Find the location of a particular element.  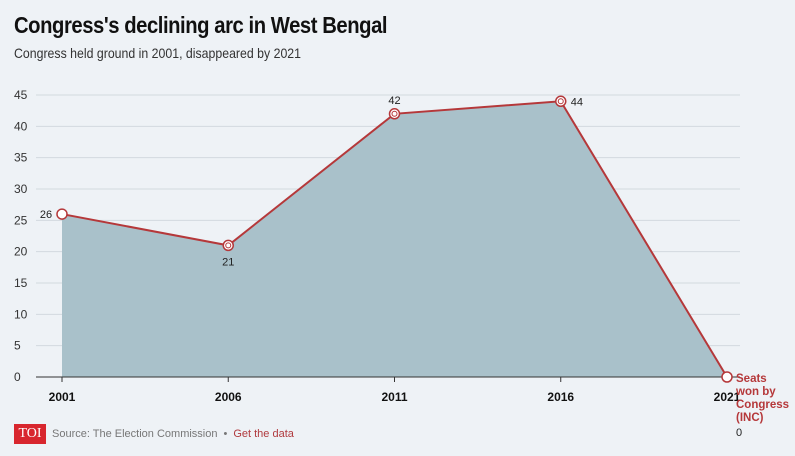

y-tick-label: 5 is located at coordinates (17, 346).